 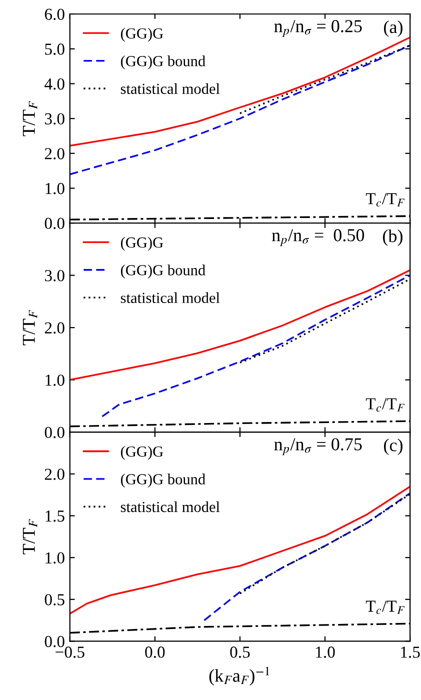 I want to click on x-tick-label: −0.5, so click(x=70, y=652).